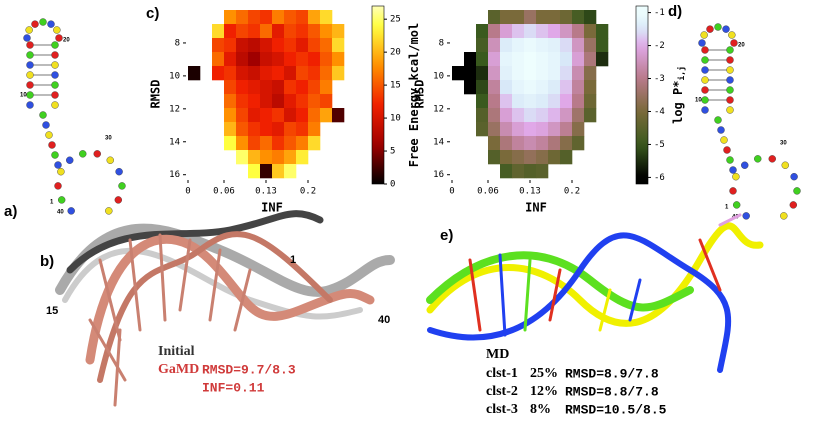 The image size is (813, 425). What do you see at coordinates (293, 260) in the screenshot?
I see `residue-label: 1` at bounding box center [293, 260].